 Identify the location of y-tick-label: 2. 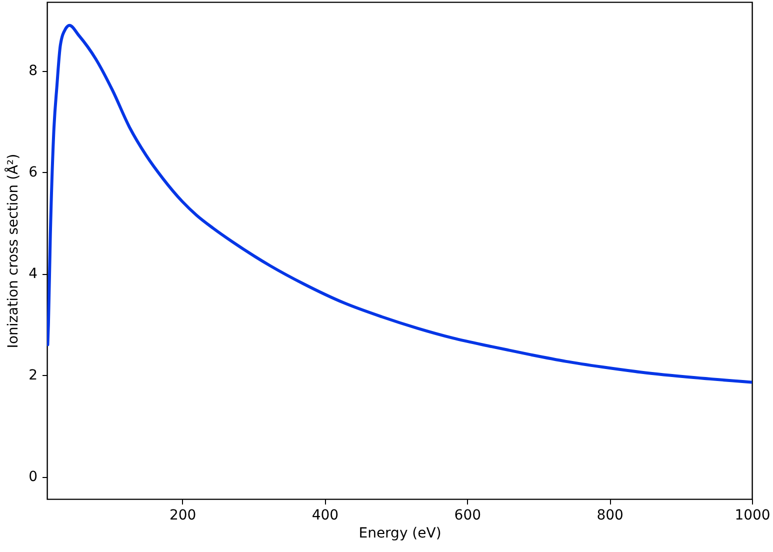
(33, 376).